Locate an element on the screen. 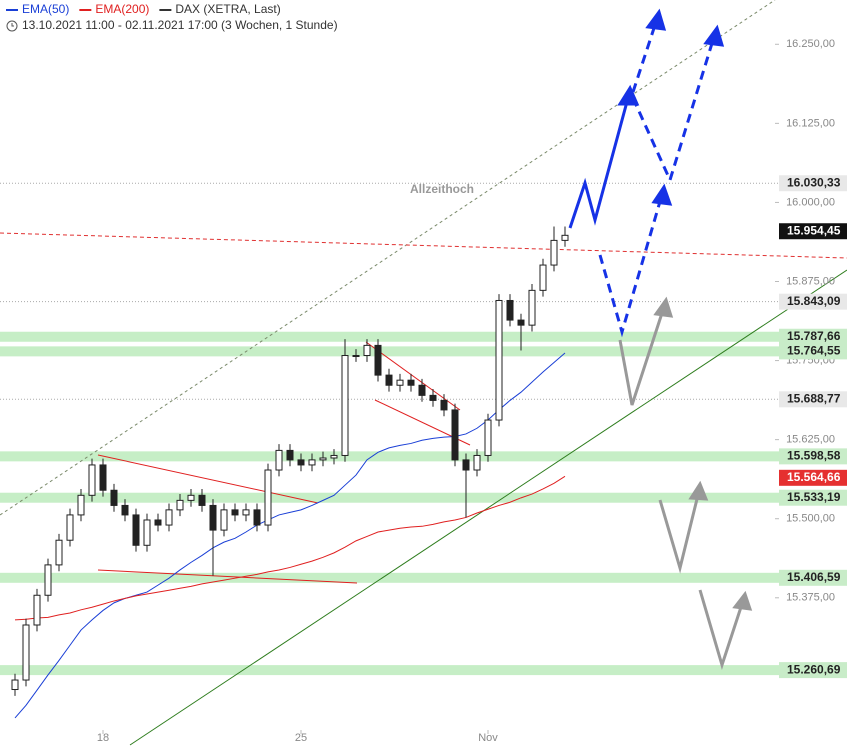 Image resolution: width=847 pixels, height=748 pixels. price-label: 15.954,45 is located at coordinates (814, 230).